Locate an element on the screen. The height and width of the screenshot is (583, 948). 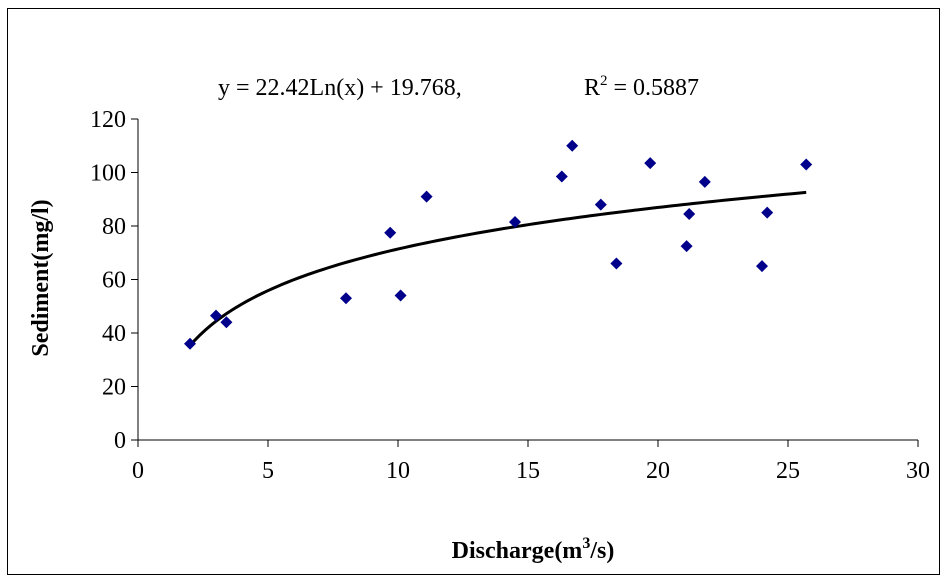
x-ticks: 0 5 10 15 20 25 30 is located at coordinates (531, 462).